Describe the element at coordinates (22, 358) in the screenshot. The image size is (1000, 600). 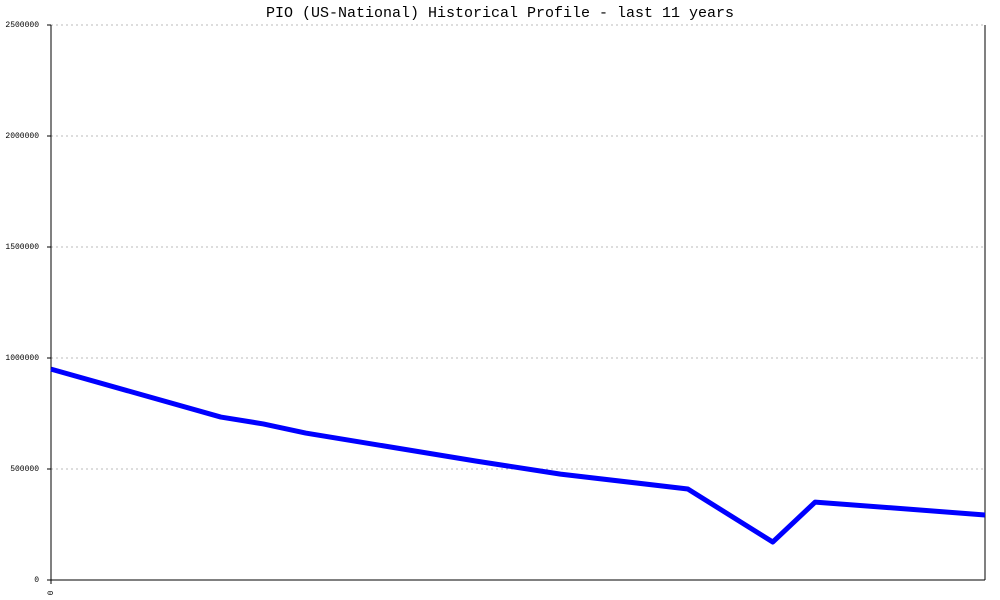
I see `y-tick-label: 1000000` at that location.